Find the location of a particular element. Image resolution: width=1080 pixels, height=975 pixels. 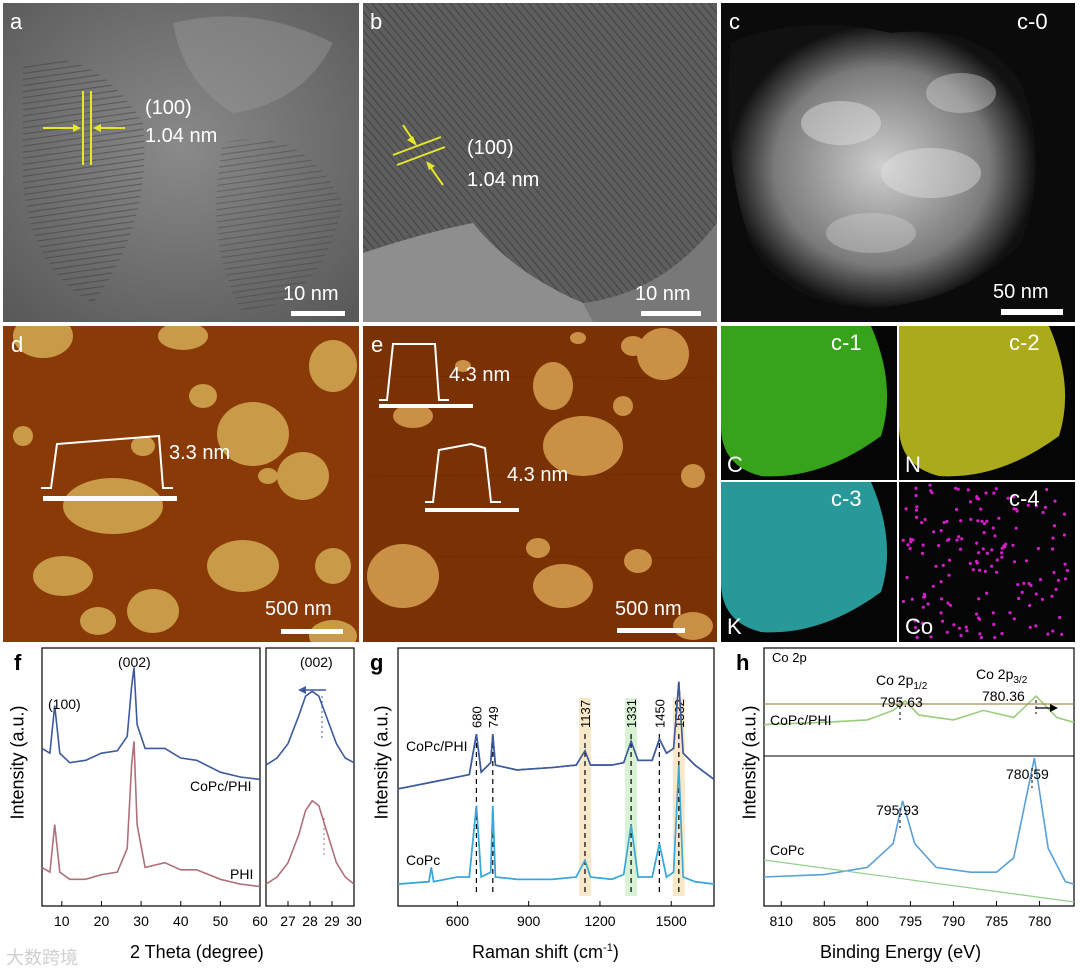

panel-e-graphic is located at coordinates (540, 484).